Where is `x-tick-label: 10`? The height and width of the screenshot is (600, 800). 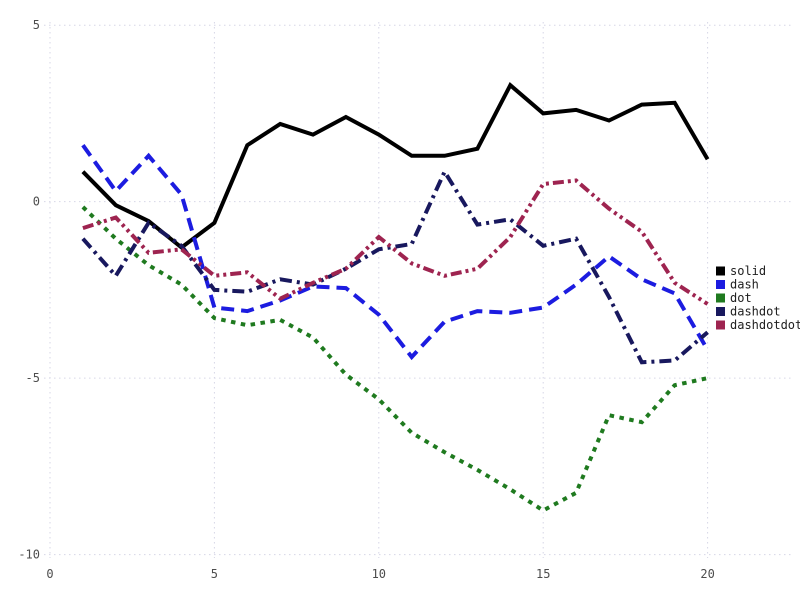 x-tick-label: 10 is located at coordinates (379, 574).